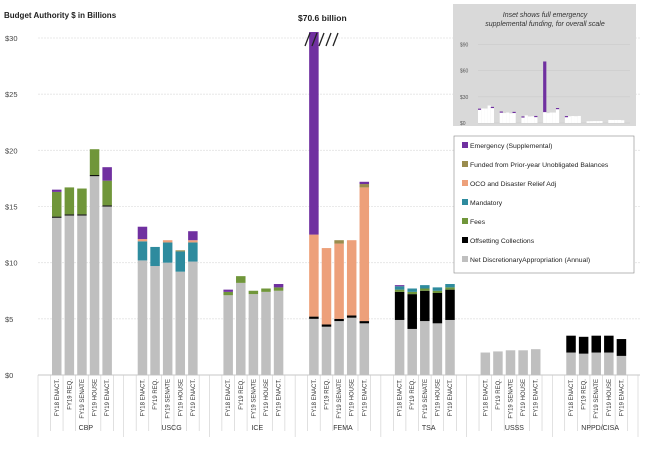 The width and height of the screenshot is (659, 467). I want to click on y-tick-label: $10, so click(11, 263).